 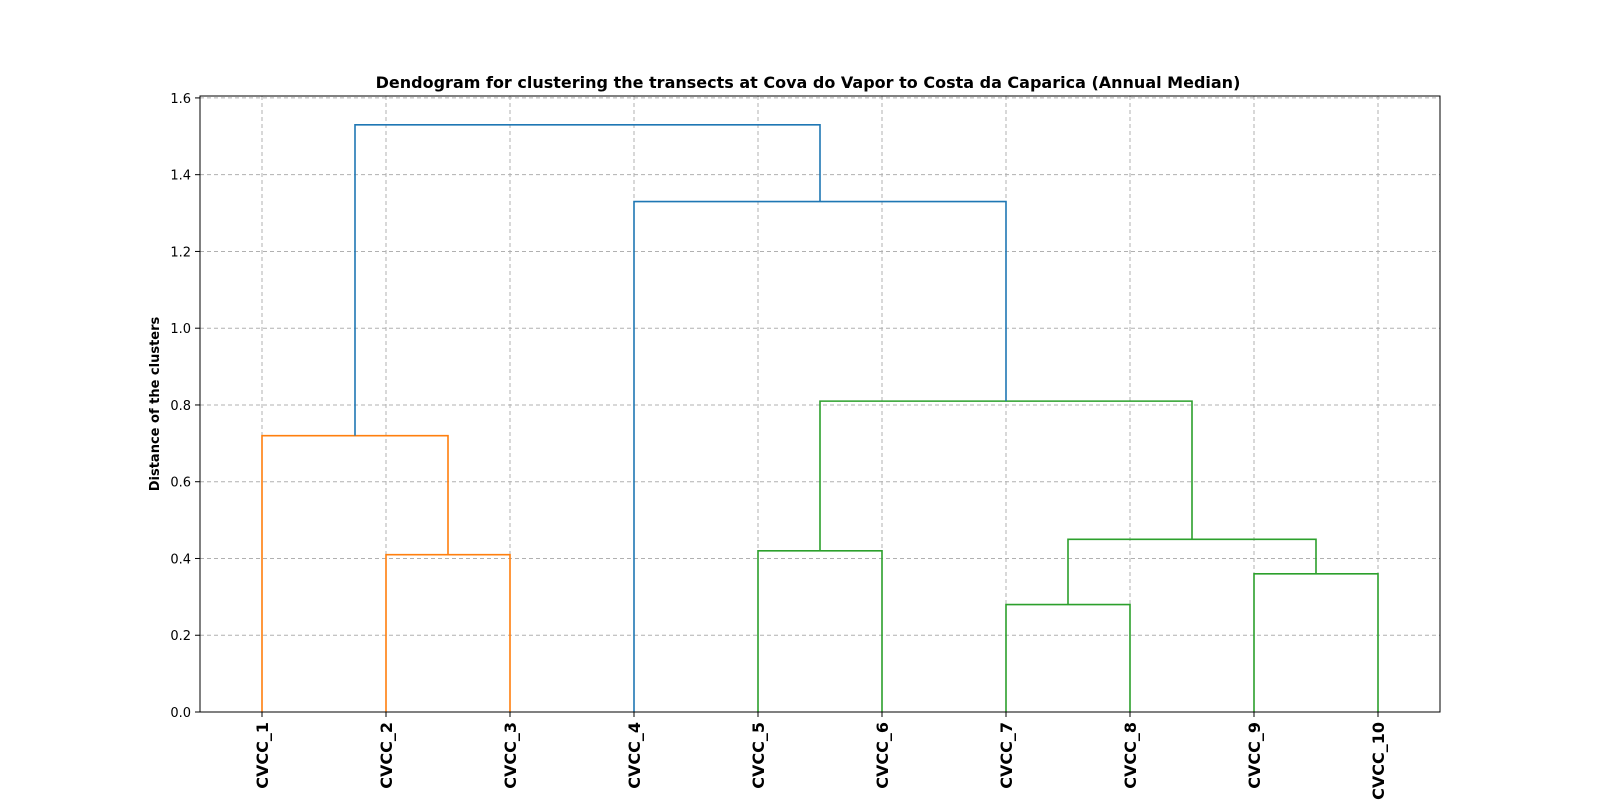 I want to click on y-tick-label: 0.8, so click(x=180, y=406).